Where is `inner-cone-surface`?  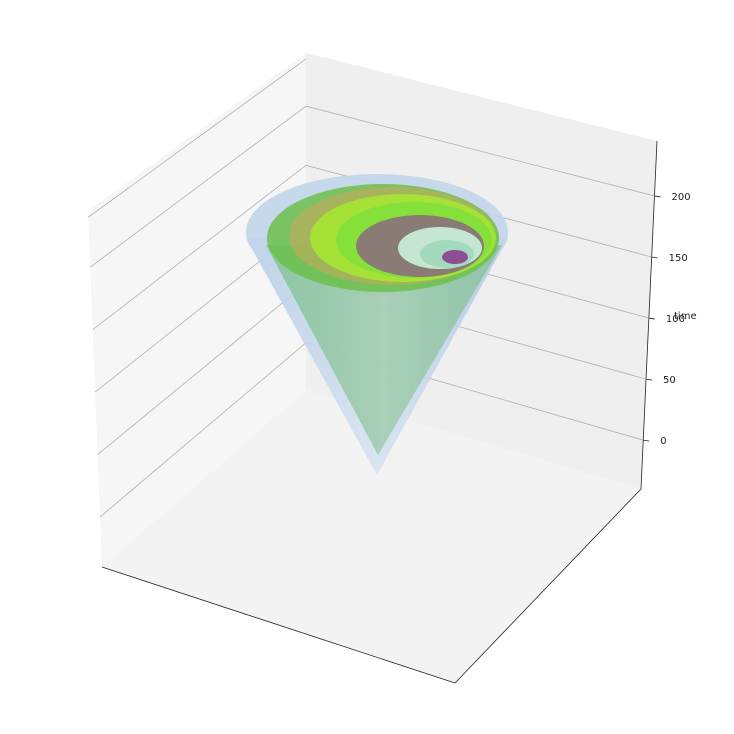 inner-cone-surface is located at coordinates (384, 350).